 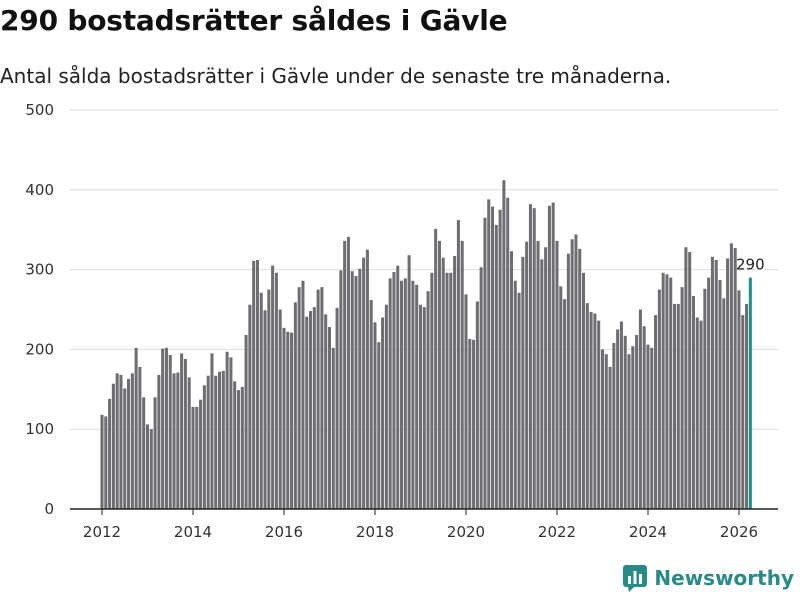 I want to click on y-tick-label: 200, so click(x=39, y=349).